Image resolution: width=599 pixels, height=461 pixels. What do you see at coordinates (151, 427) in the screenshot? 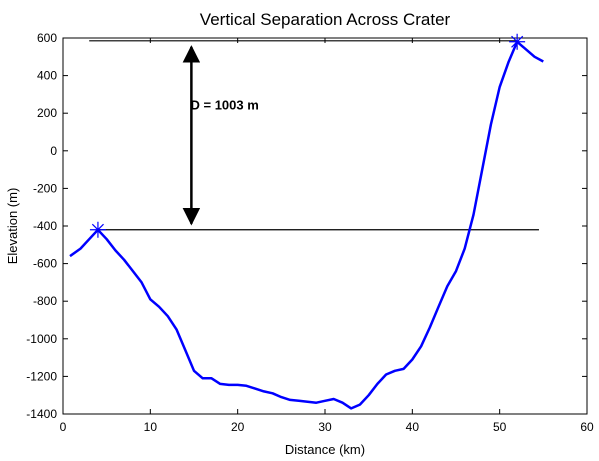
I see `x-tick-label: 10` at bounding box center [151, 427].